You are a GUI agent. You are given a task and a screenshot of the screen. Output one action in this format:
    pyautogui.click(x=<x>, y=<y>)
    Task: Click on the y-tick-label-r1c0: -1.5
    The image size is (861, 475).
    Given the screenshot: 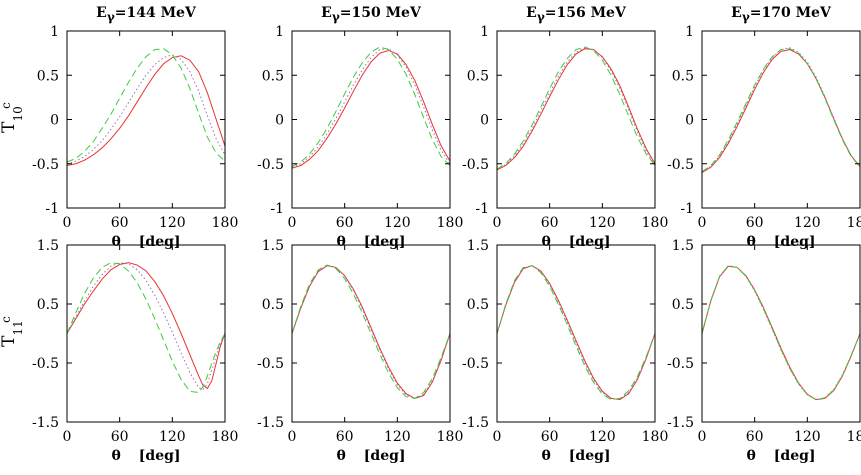 What is the action you would take?
    pyautogui.click(x=45, y=423)
    